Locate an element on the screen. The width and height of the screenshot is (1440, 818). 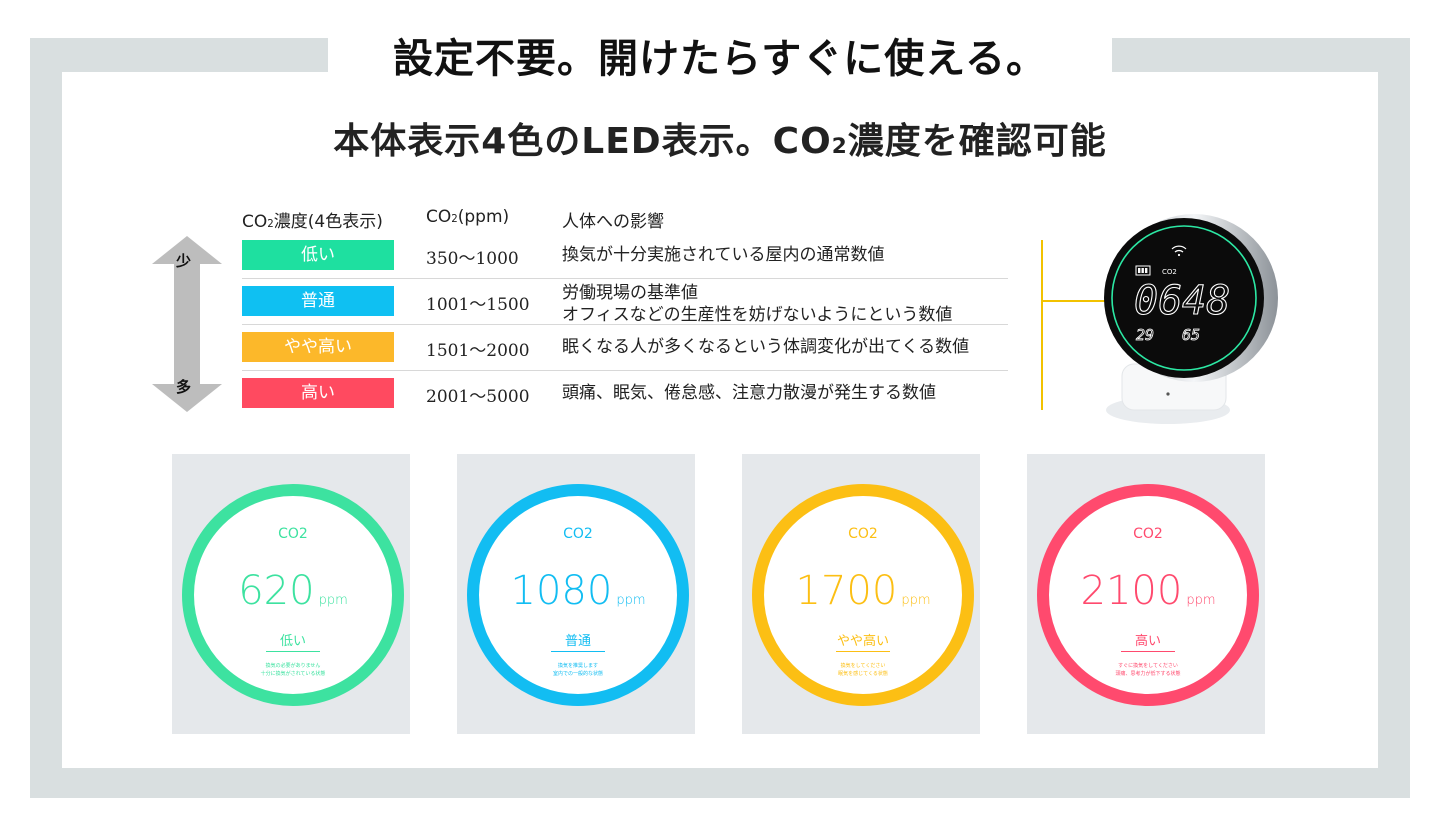
card-note: すぐに換気をしてください 頭痛、思考力が低下する状態 is located at coordinates (1148, 670).